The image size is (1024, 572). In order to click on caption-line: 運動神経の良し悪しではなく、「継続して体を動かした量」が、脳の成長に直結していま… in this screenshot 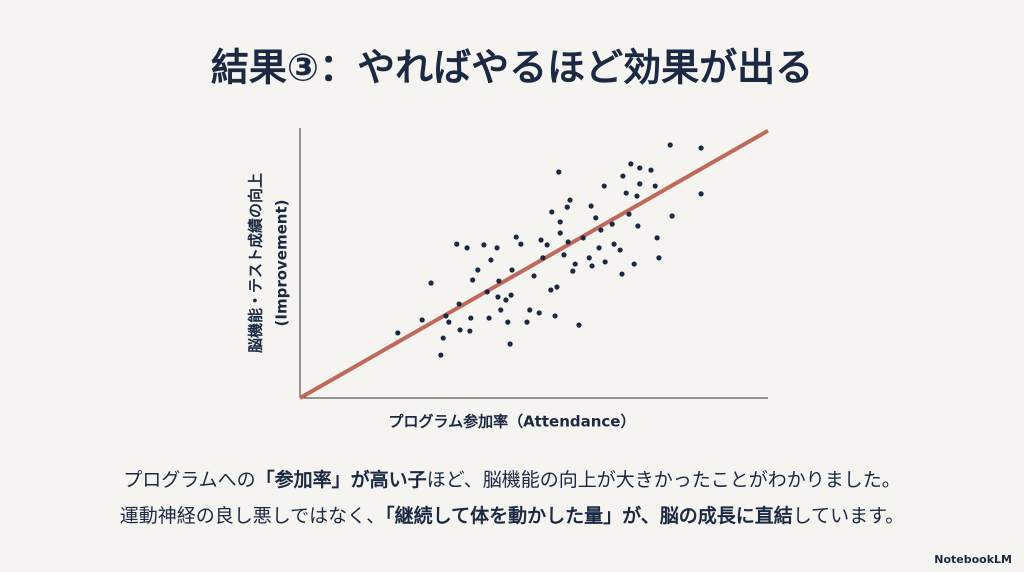, I will do `click(512, 516)`.